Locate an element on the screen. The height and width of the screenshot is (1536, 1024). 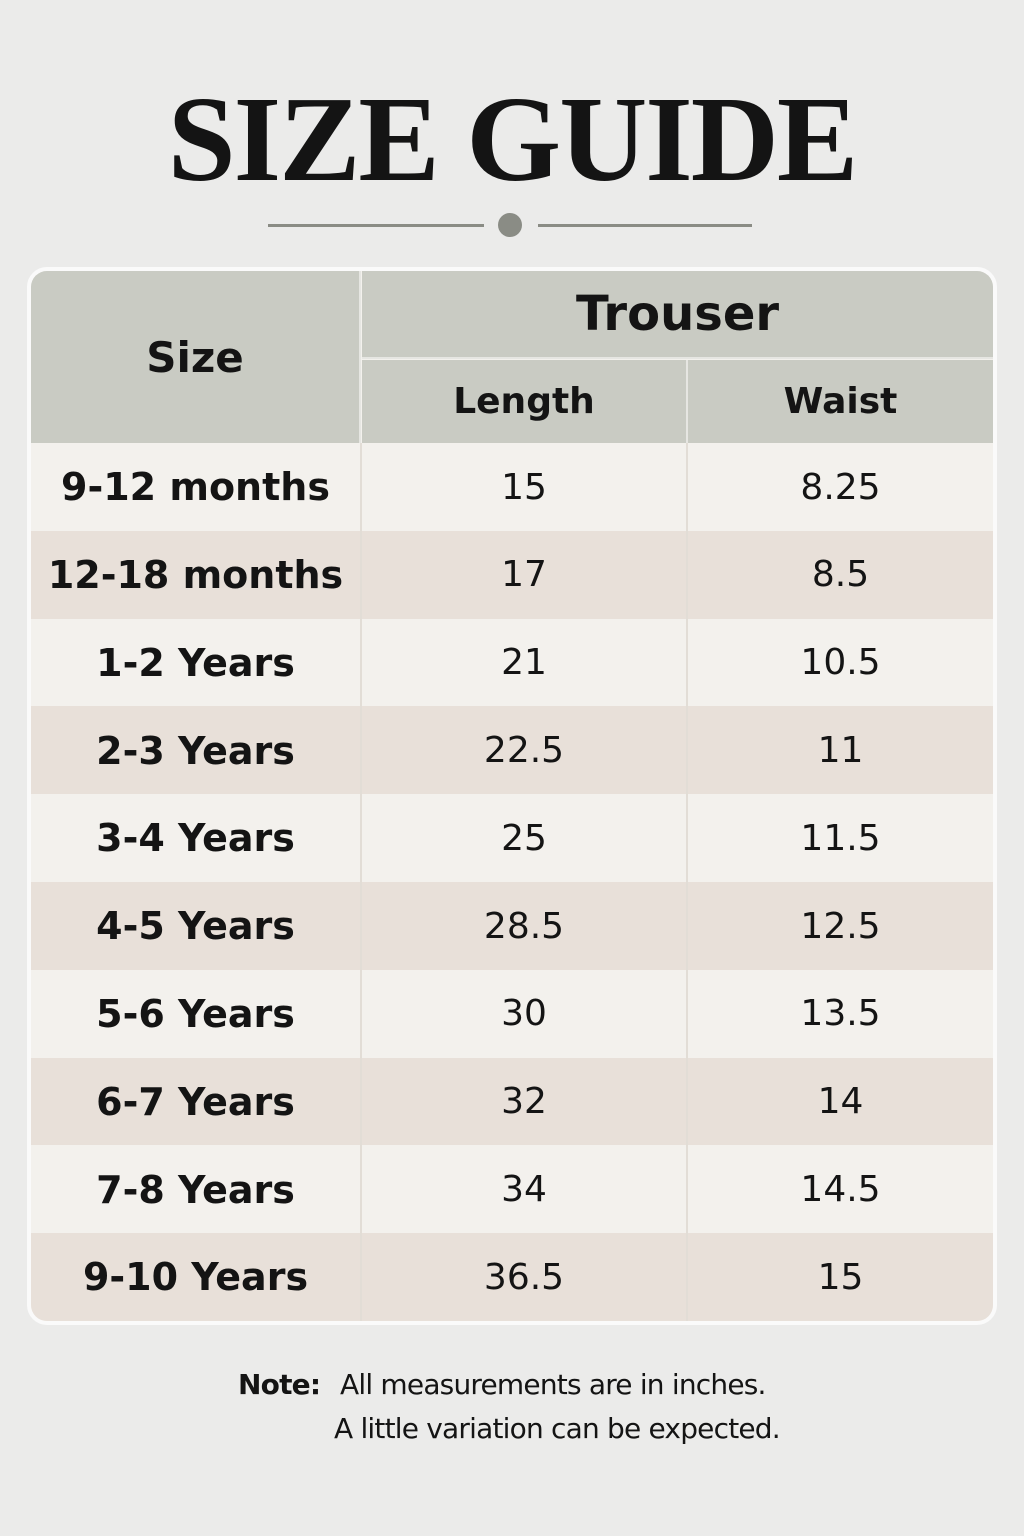
value-cell: 30 is located at coordinates (525, 1014).